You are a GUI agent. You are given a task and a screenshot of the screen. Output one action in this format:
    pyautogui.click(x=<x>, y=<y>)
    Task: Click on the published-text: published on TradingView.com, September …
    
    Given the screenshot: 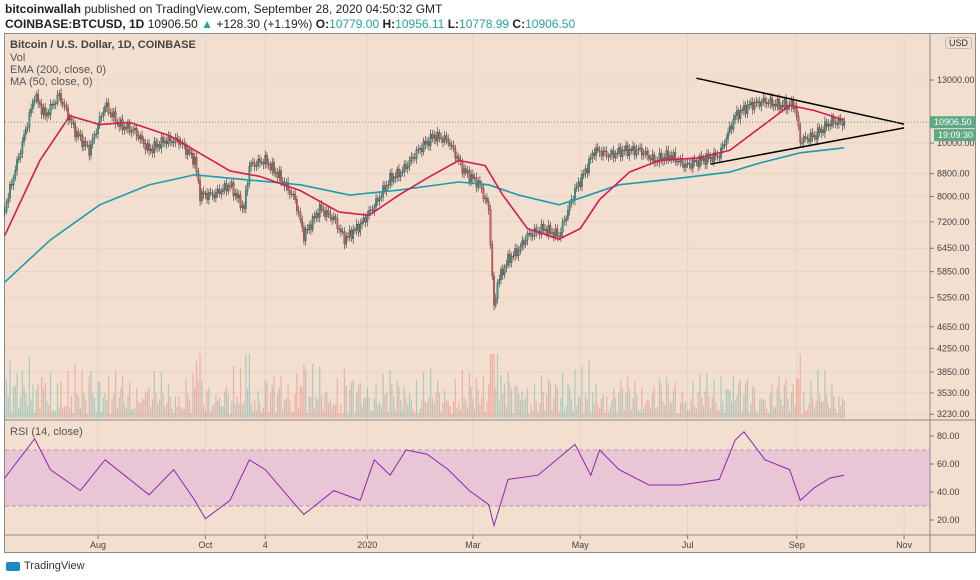 What is the action you would take?
    pyautogui.click(x=263, y=9)
    